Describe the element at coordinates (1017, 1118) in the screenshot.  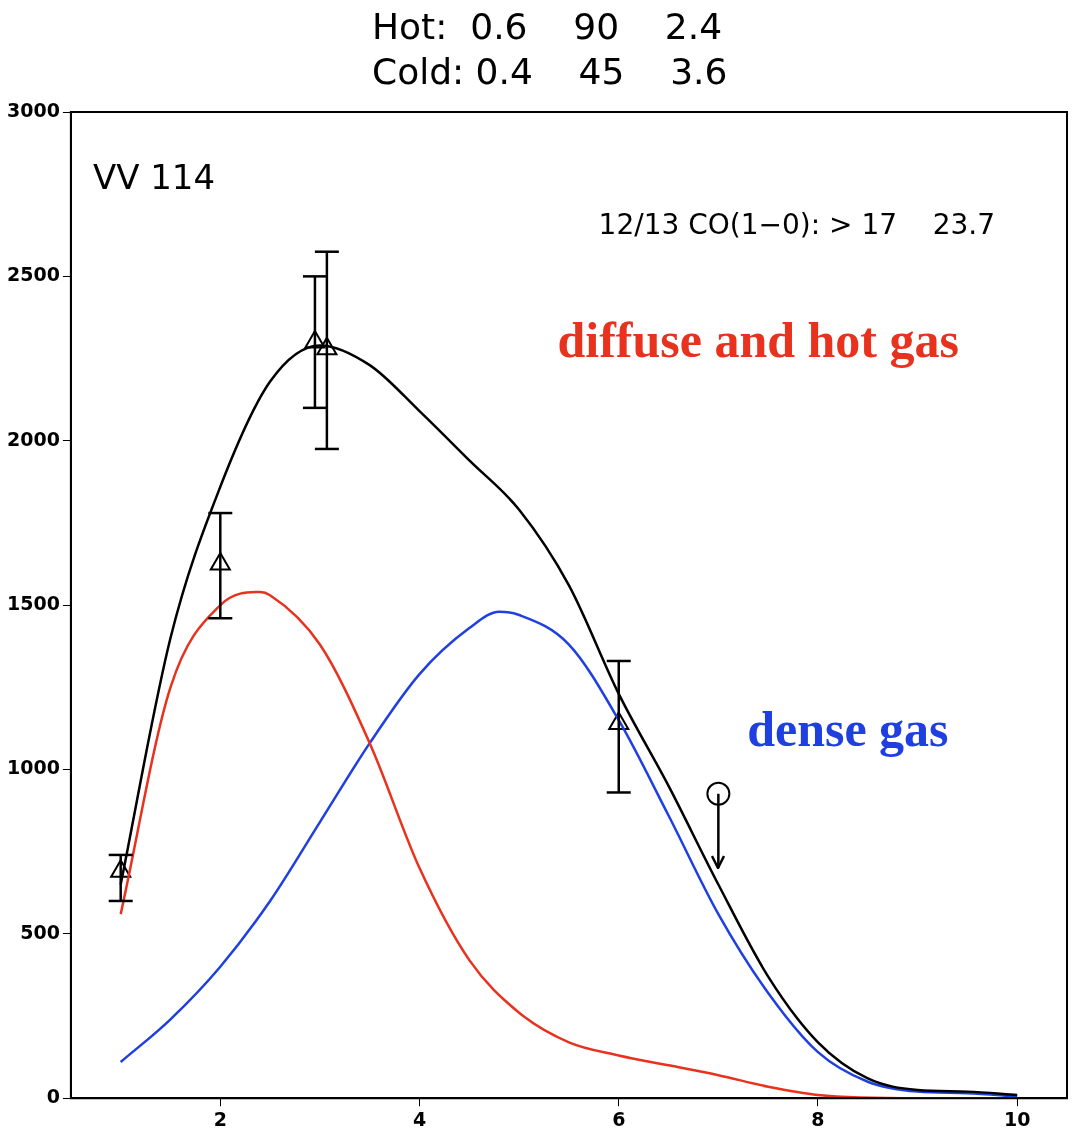
I see `x-tick-label: 10` at that location.